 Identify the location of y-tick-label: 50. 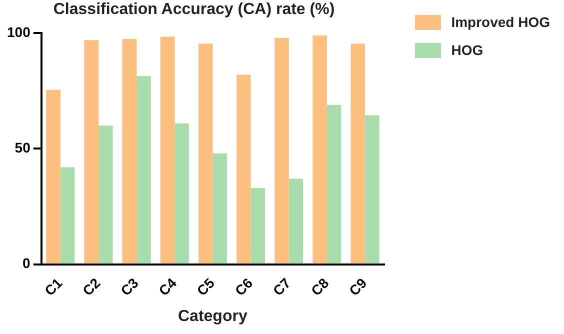
(22, 148).